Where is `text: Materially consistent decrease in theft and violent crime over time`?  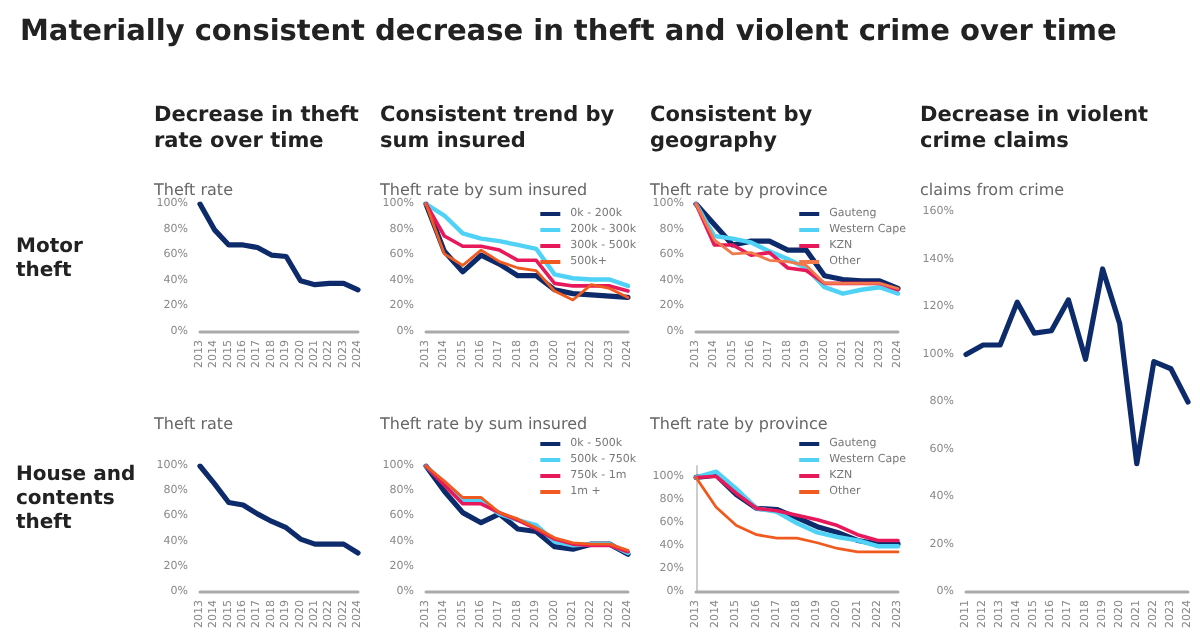 text: Materially consistent decrease in theft and violent crime over time is located at coordinates (568, 32).